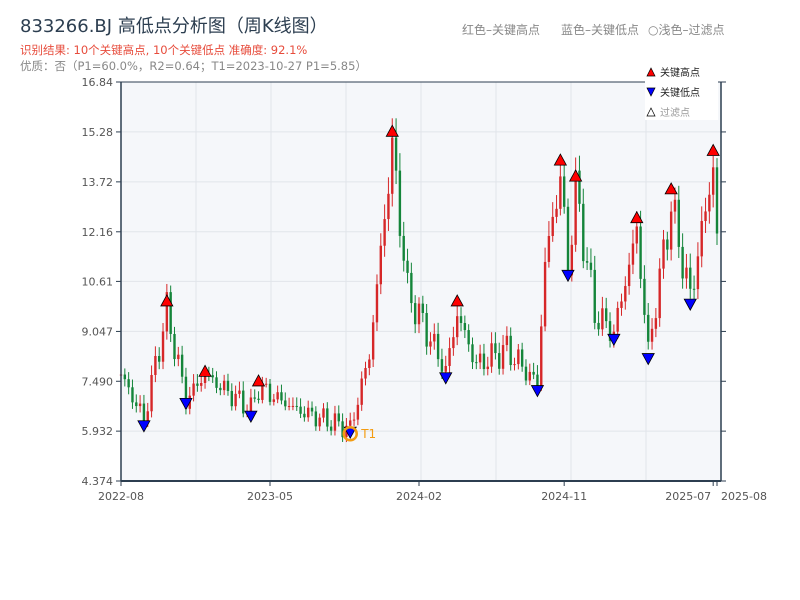 The width and height of the screenshot is (800, 600). I want to click on y-tick-label: 10.61, so click(98, 281).